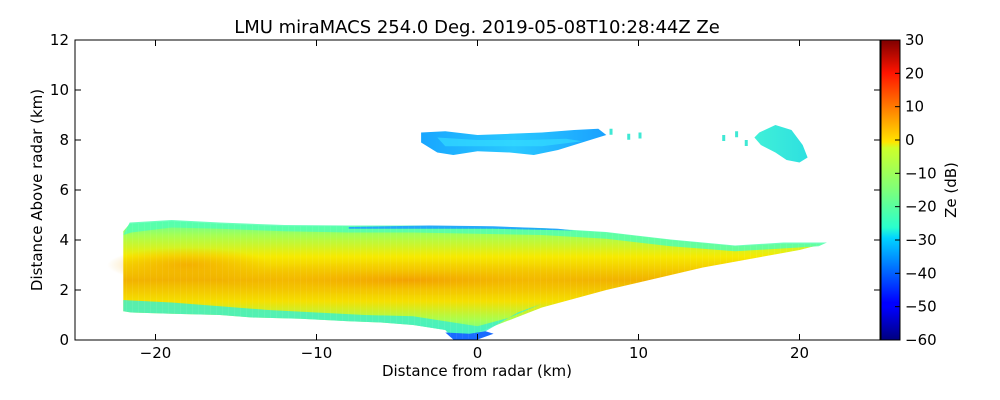  Describe the element at coordinates (64, 340) in the screenshot. I see `y-tick-label: 0` at that location.